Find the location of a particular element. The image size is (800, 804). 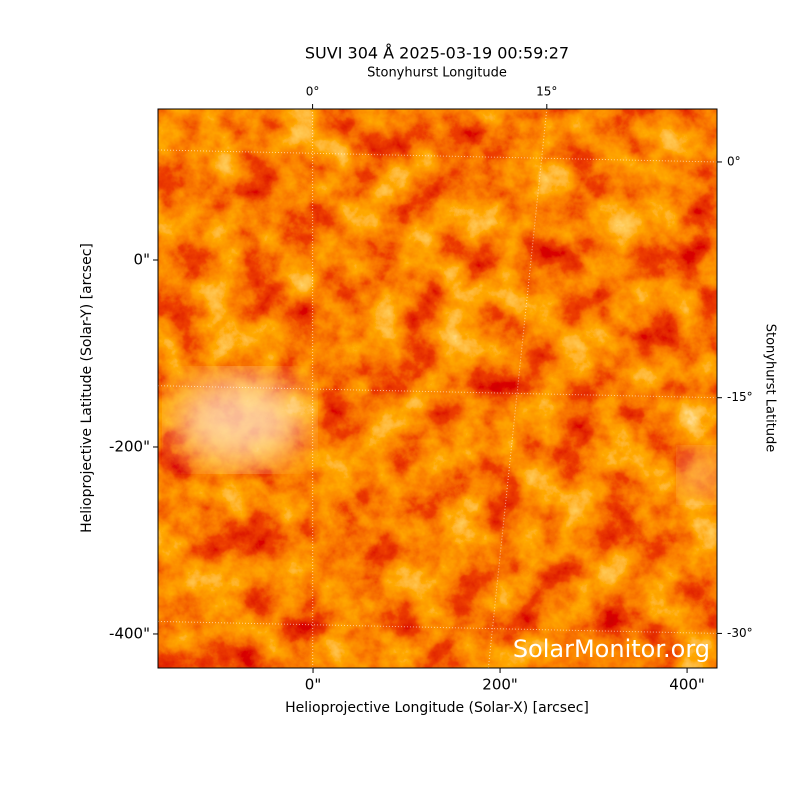

y2-label: Stonyhurst Latitude is located at coordinates (770, 388).